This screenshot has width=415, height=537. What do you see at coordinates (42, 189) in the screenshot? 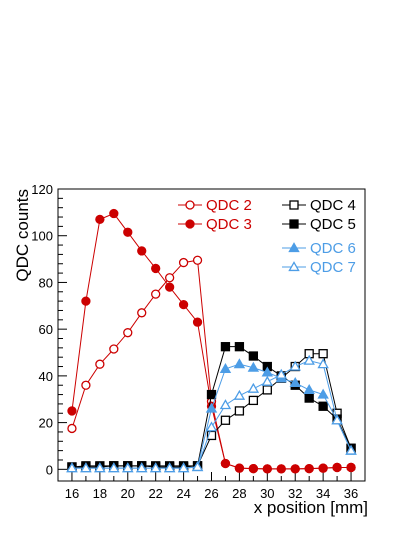
I see `y-tick-label: 120` at bounding box center [42, 189].